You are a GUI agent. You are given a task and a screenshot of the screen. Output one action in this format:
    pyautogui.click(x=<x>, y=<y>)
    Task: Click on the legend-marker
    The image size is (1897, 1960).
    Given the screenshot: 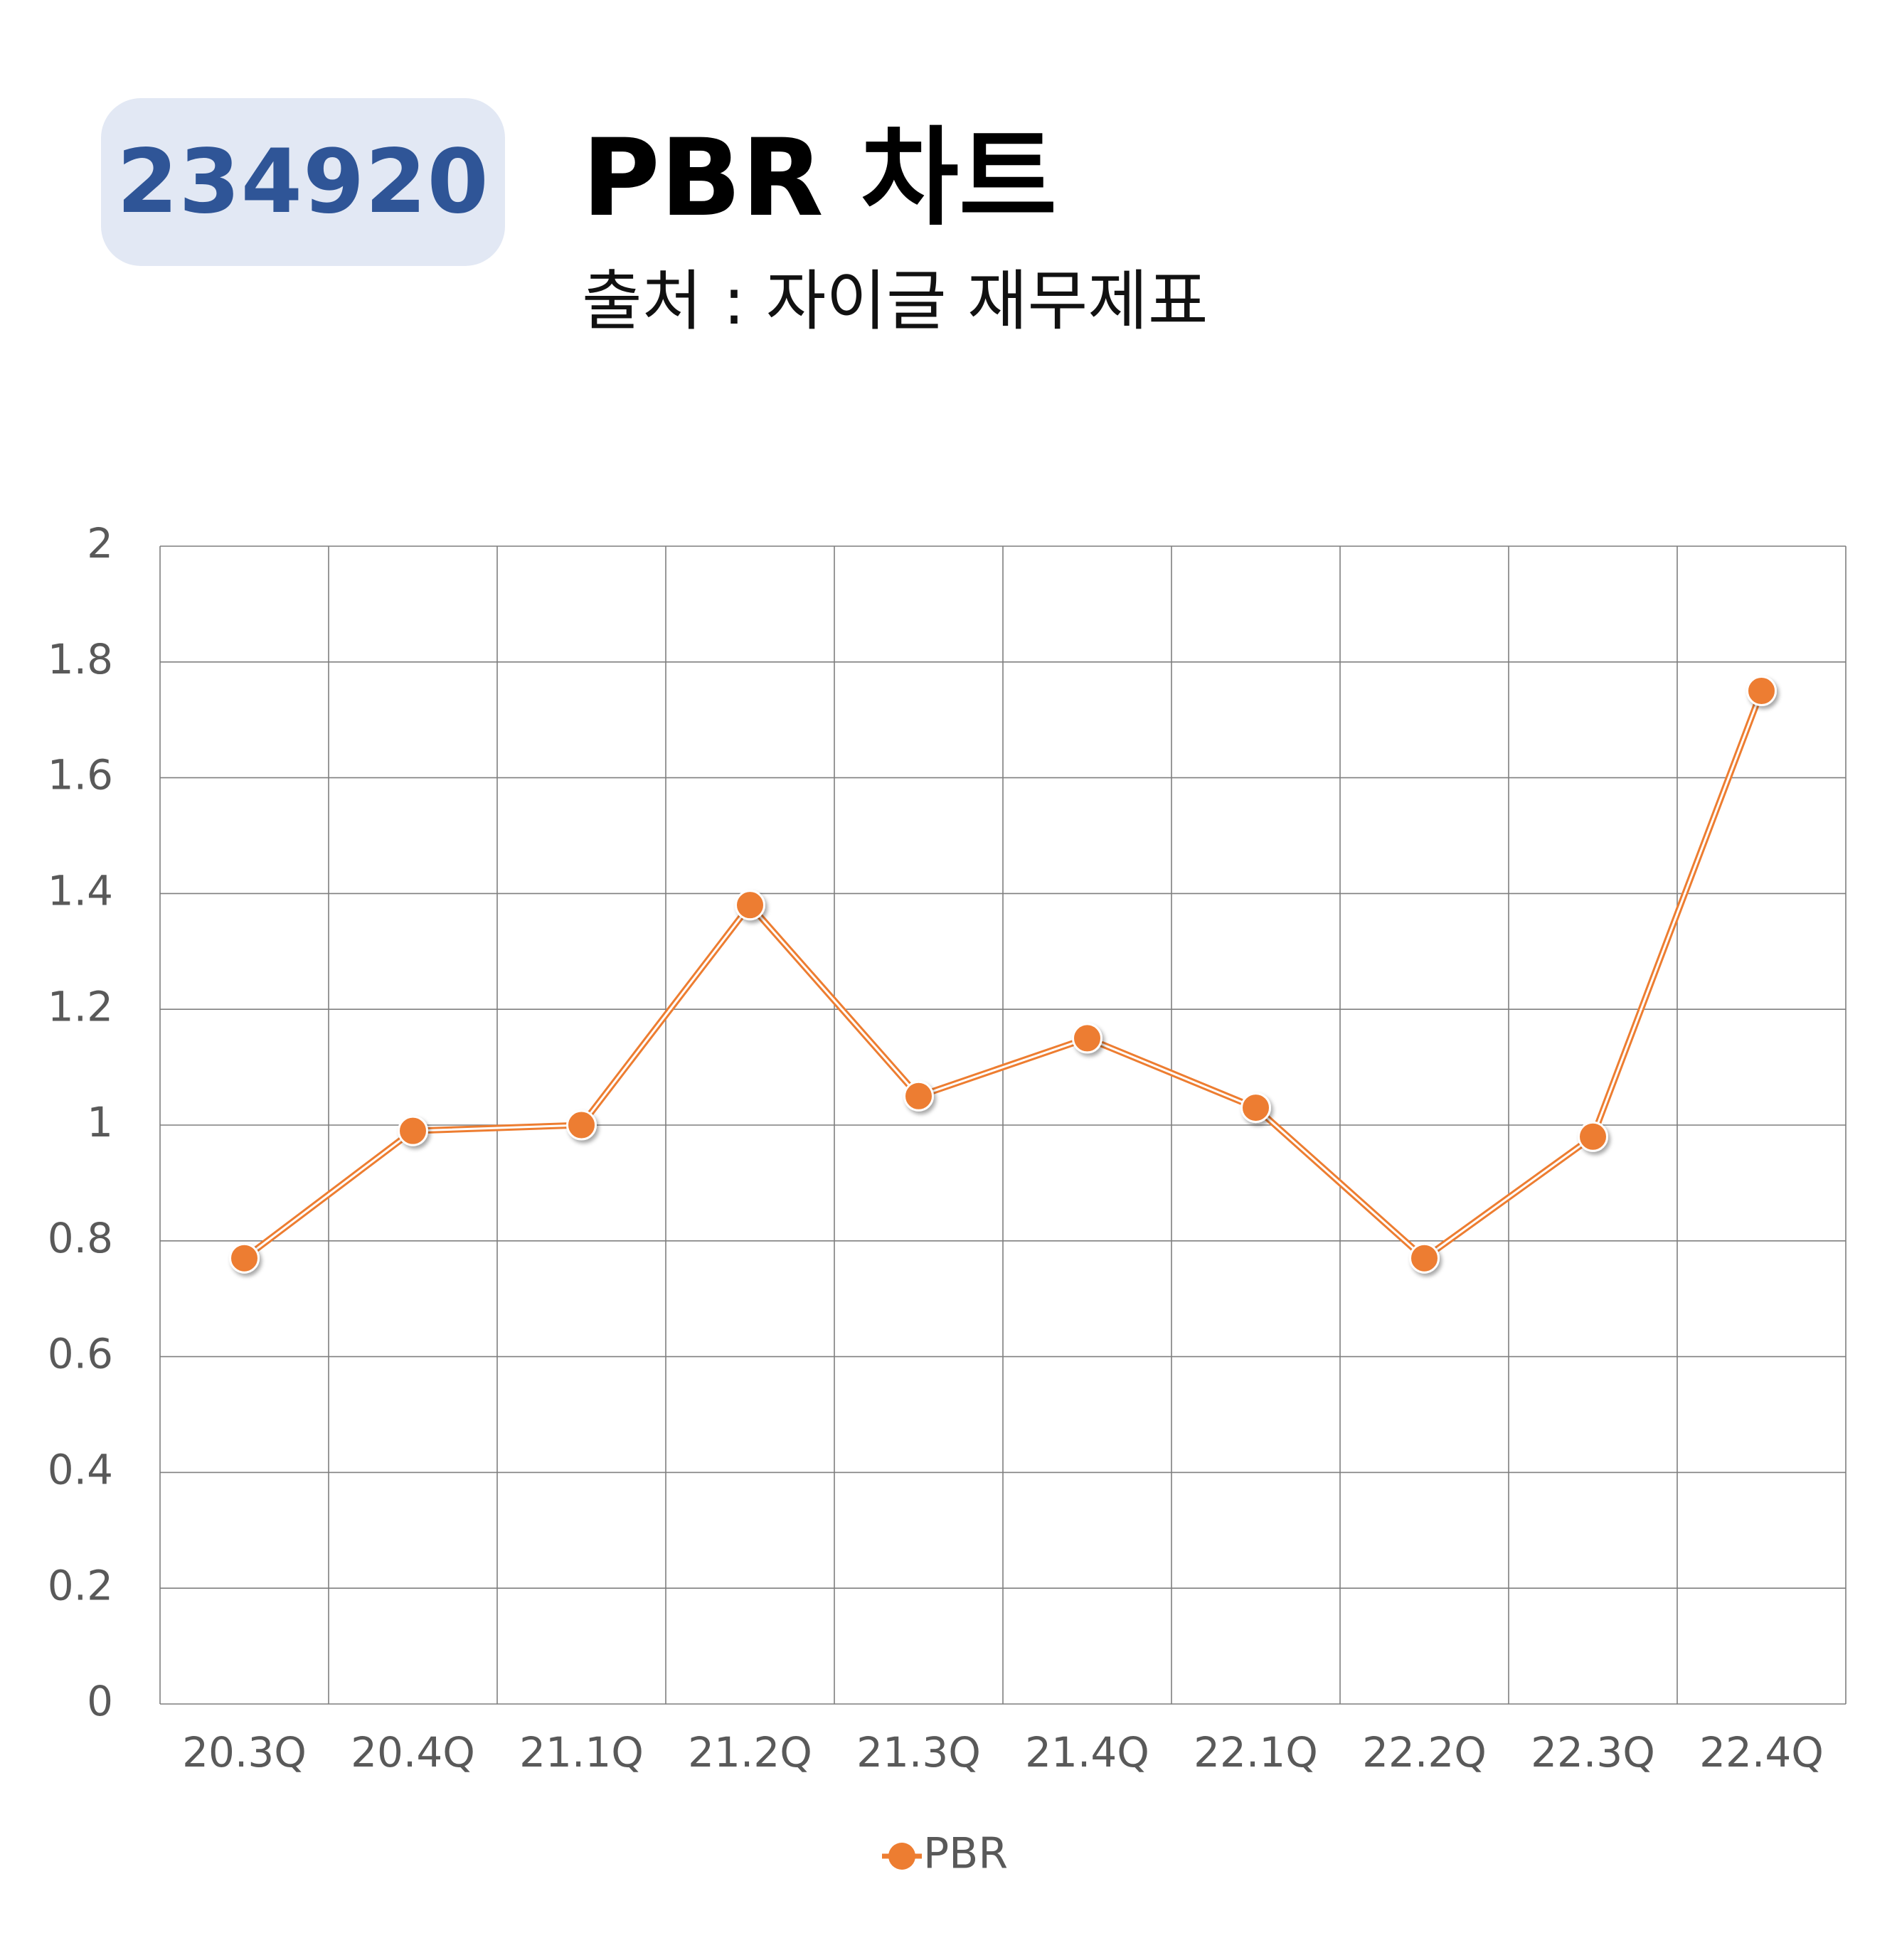 What is the action you would take?
    pyautogui.click(x=901, y=1856)
    